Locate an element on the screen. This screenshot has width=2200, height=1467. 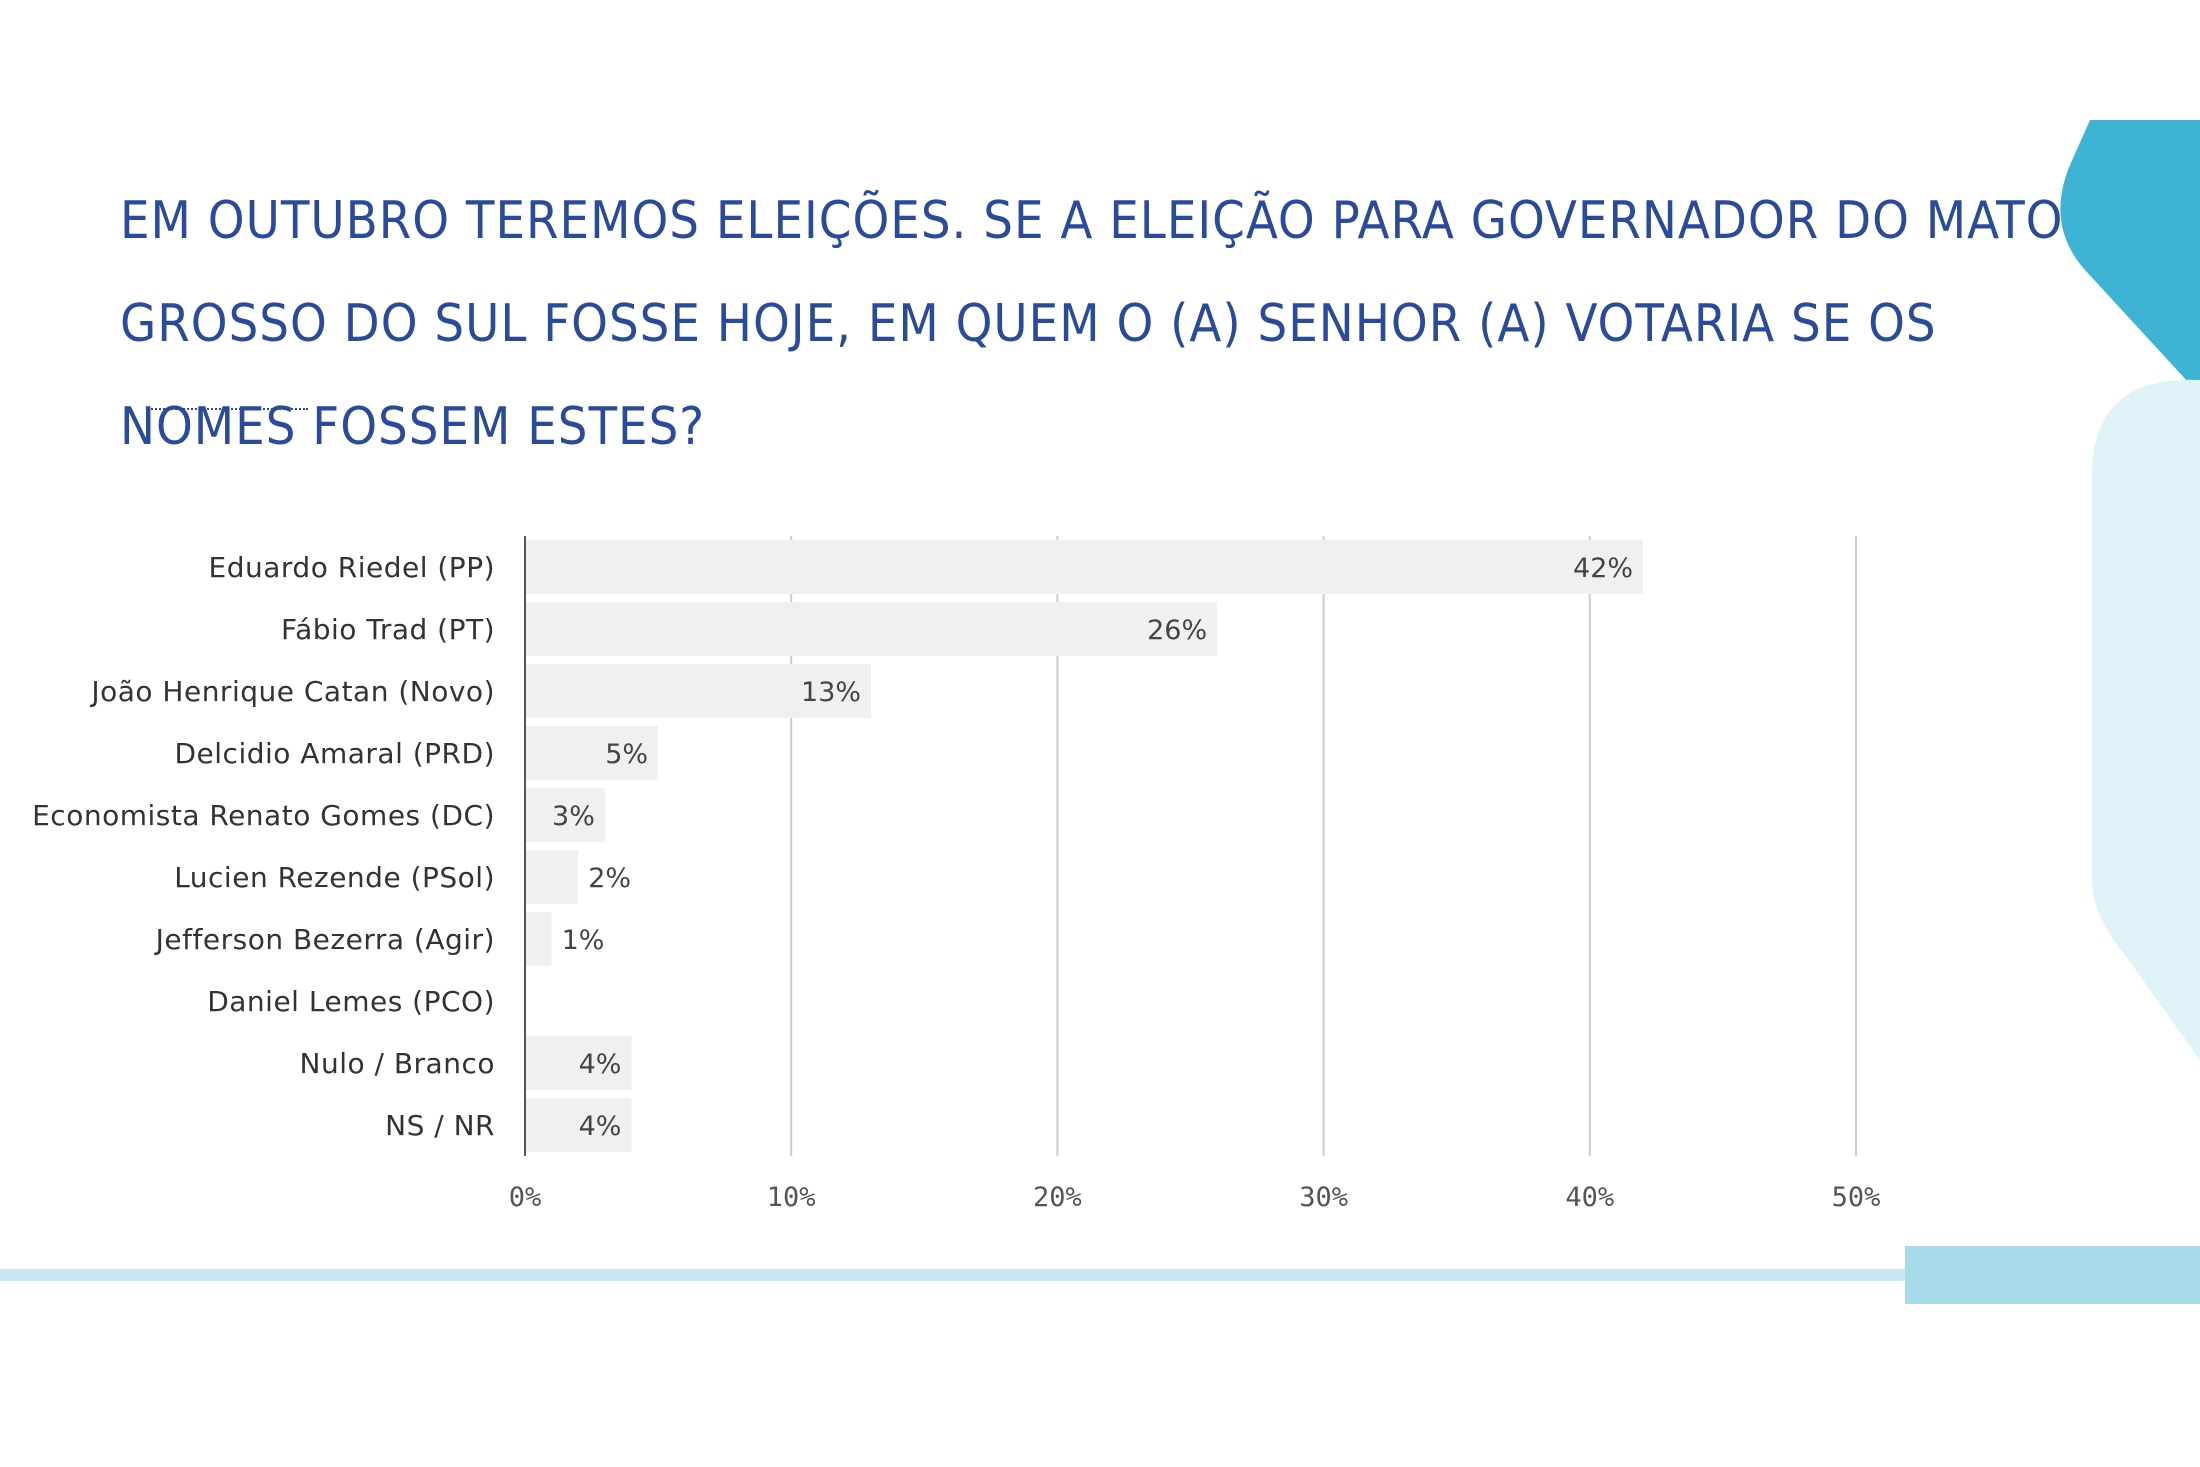
value-label: 1% is located at coordinates (583, 940).